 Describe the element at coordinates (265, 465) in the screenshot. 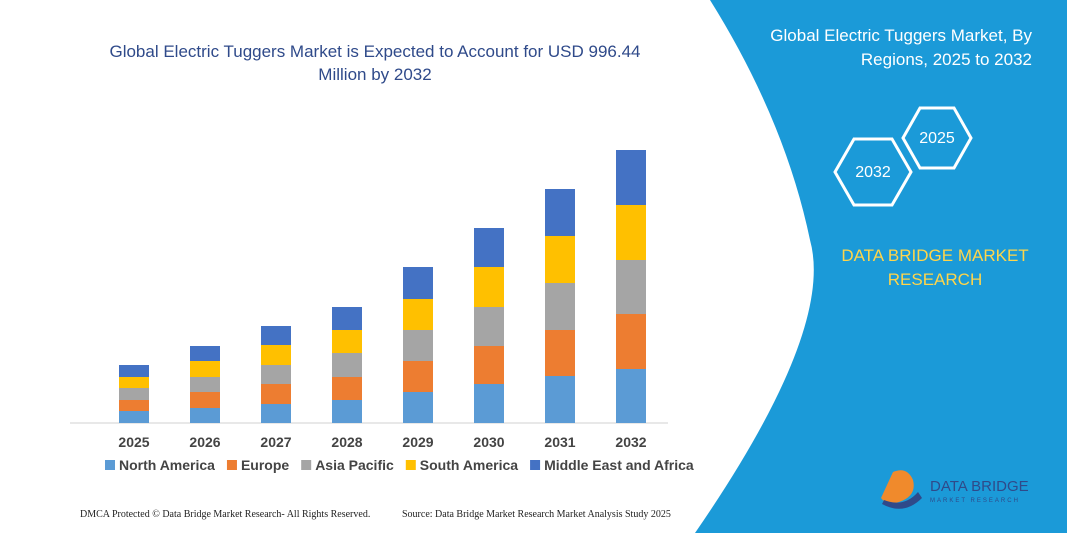

I see `legend-label: Europe` at that location.